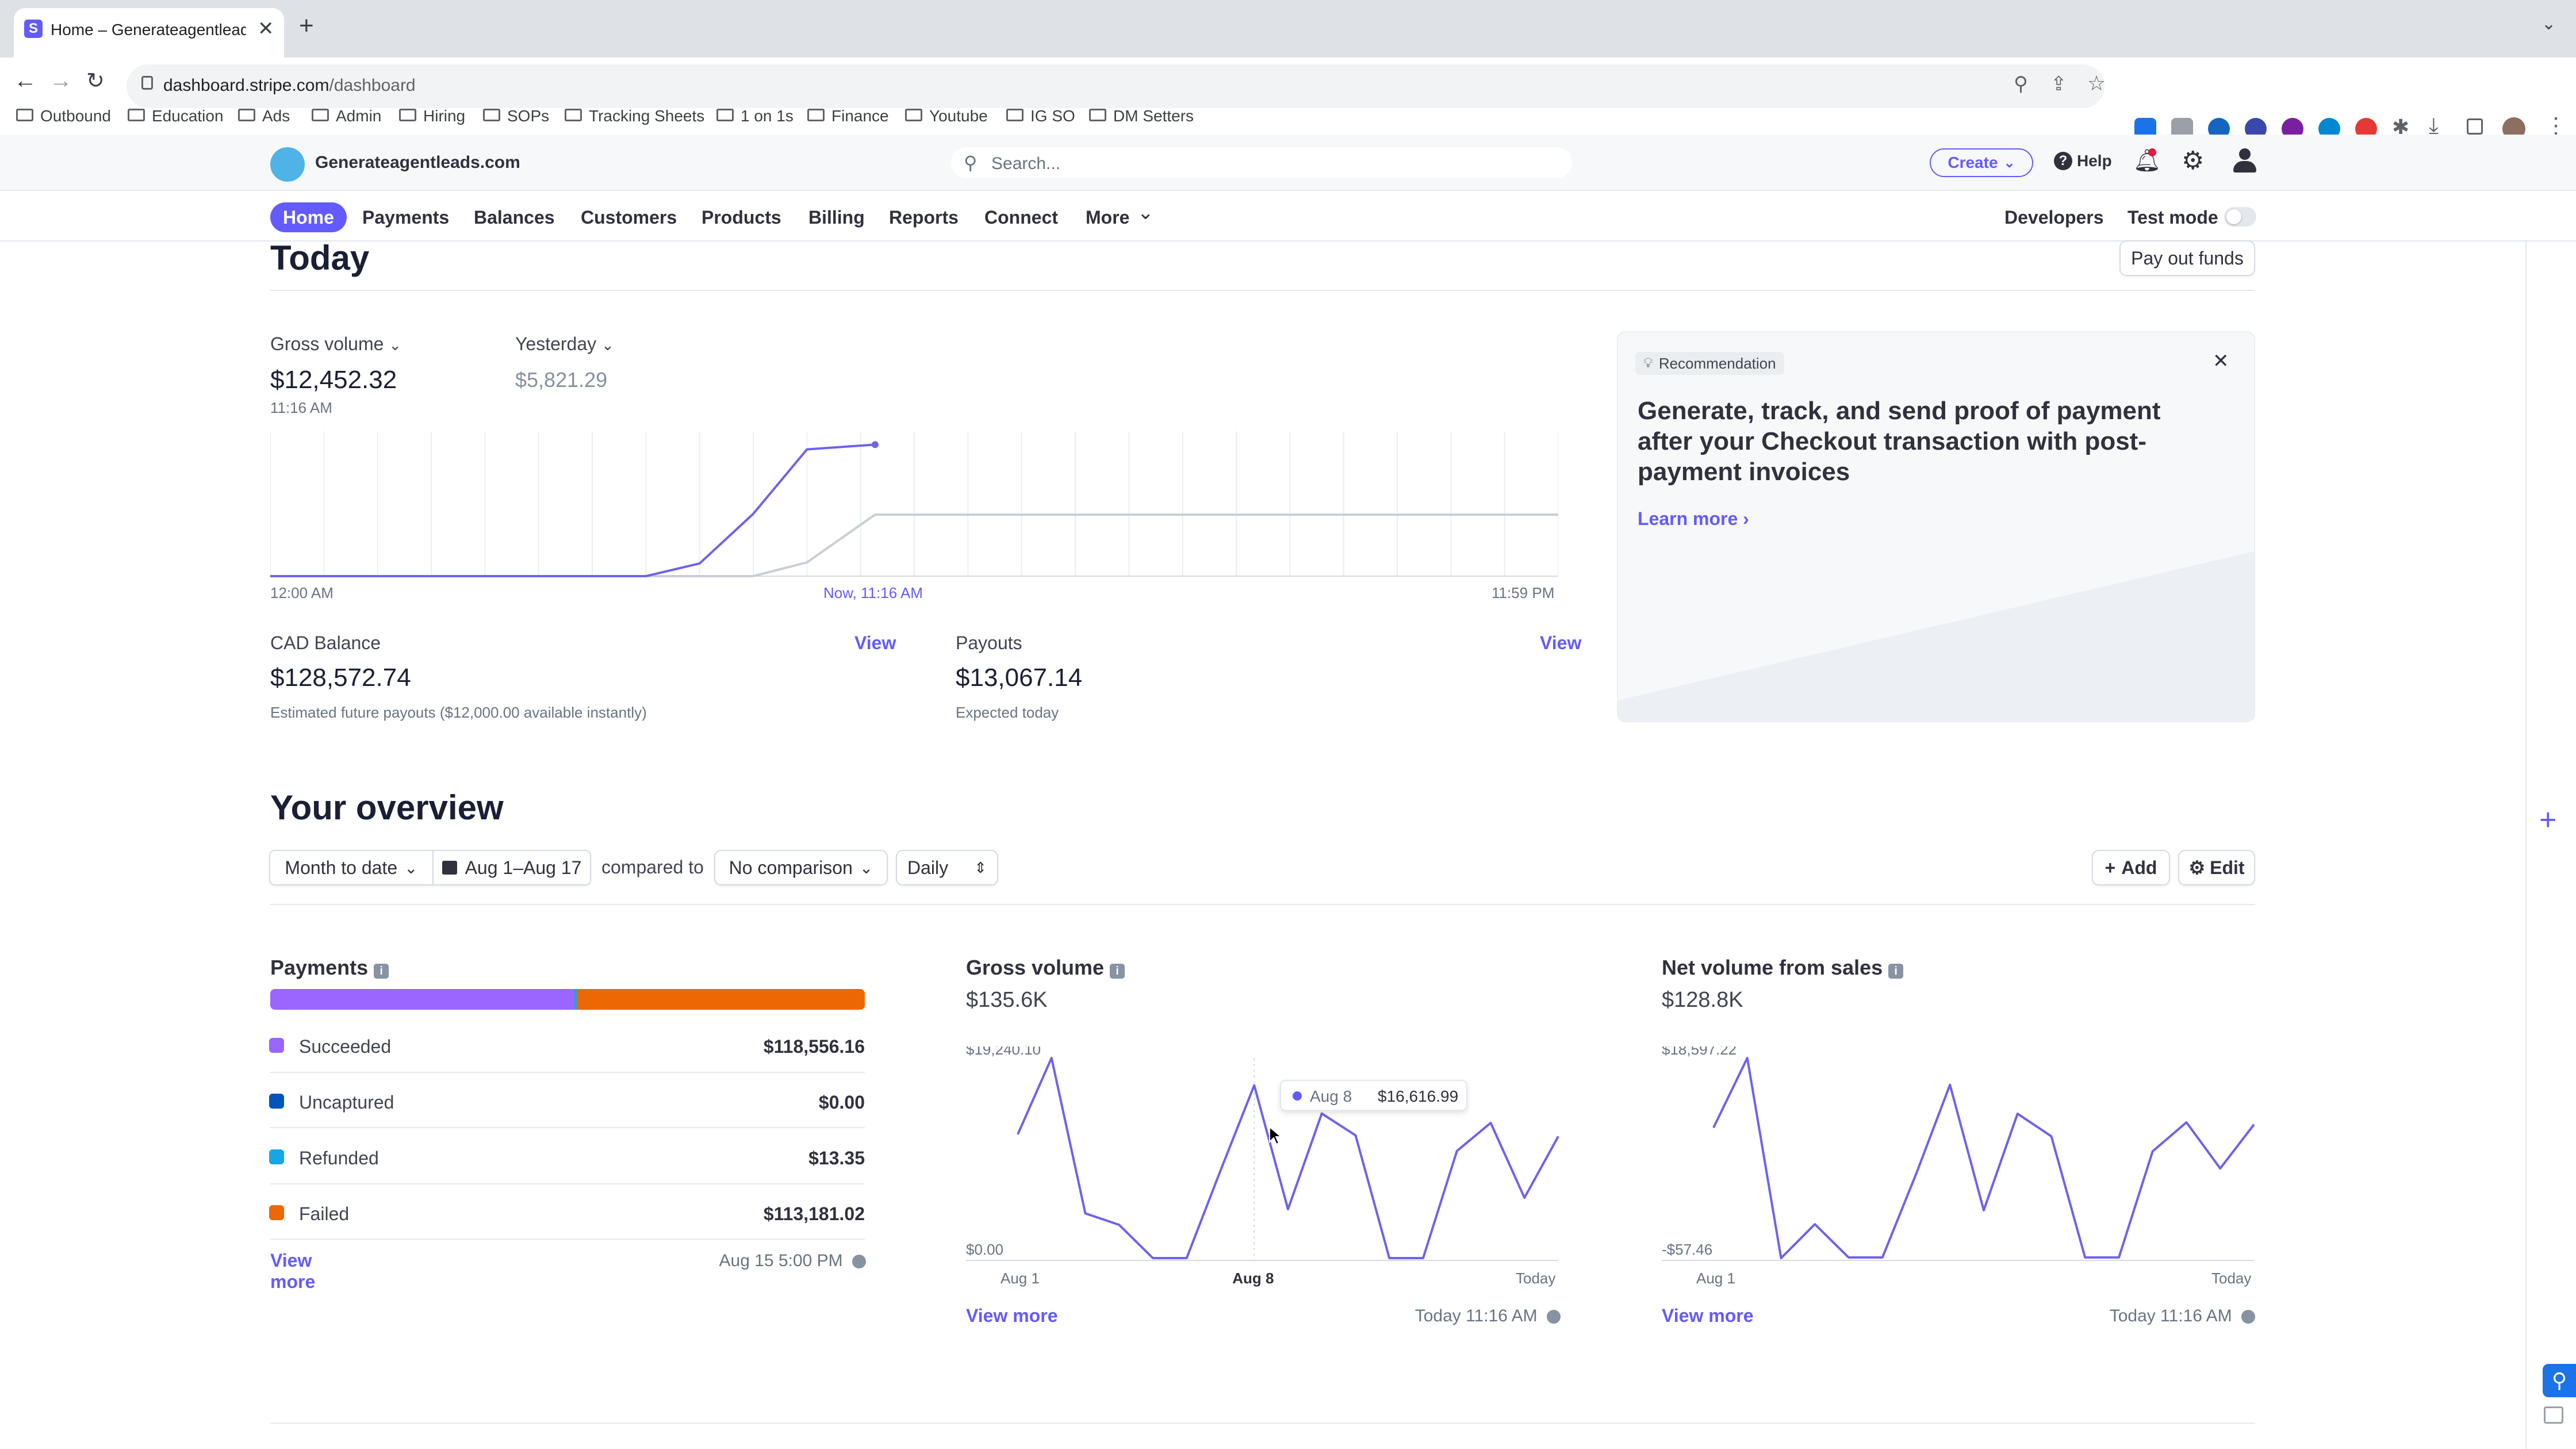 This screenshot has height=1449, width=2576. What do you see at coordinates (848, 116) in the screenshot?
I see `bookmark-finance: Finance` at bounding box center [848, 116].